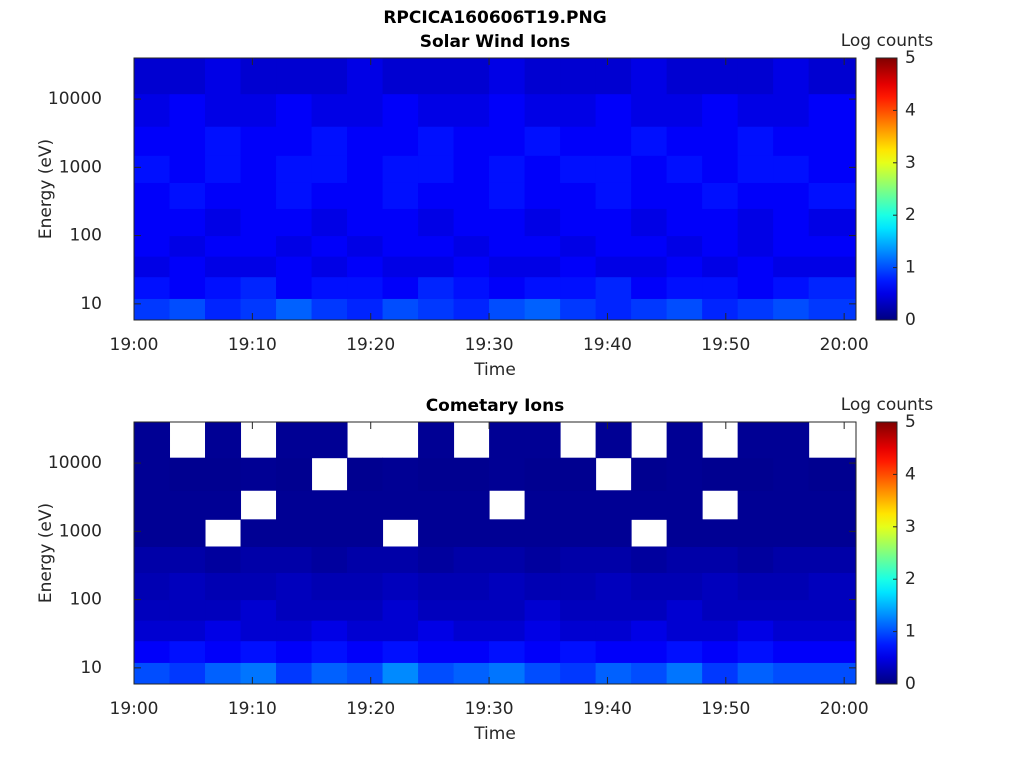 Image resolution: width=1024 pixels, height=768 pixels. What do you see at coordinates (494, 18) in the screenshot?
I see `figure-title: RPCICA160606T19.PNG` at bounding box center [494, 18].